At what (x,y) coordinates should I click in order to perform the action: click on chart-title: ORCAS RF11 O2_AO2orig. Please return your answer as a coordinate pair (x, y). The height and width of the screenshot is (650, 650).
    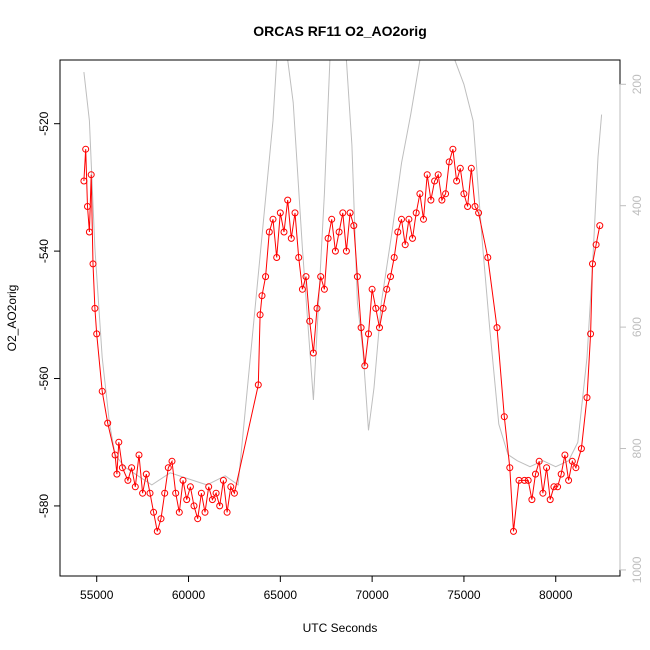
    Looking at the image, I should click on (340, 31).